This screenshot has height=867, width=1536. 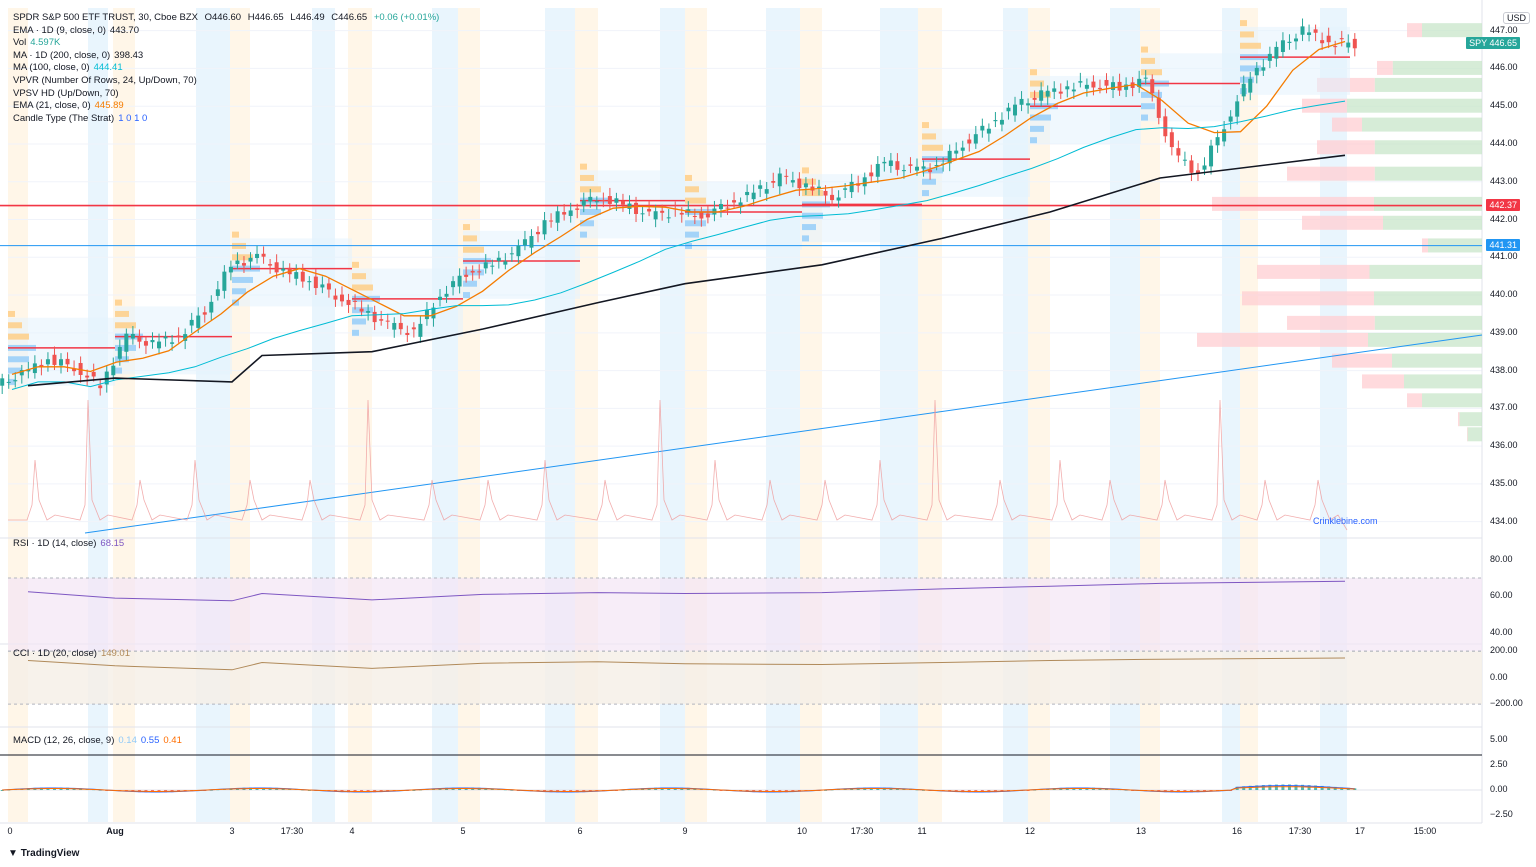 What do you see at coordinates (1504, 369) in the screenshot?
I see `price-tick-label: 438.00` at bounding box center [1504, 369].